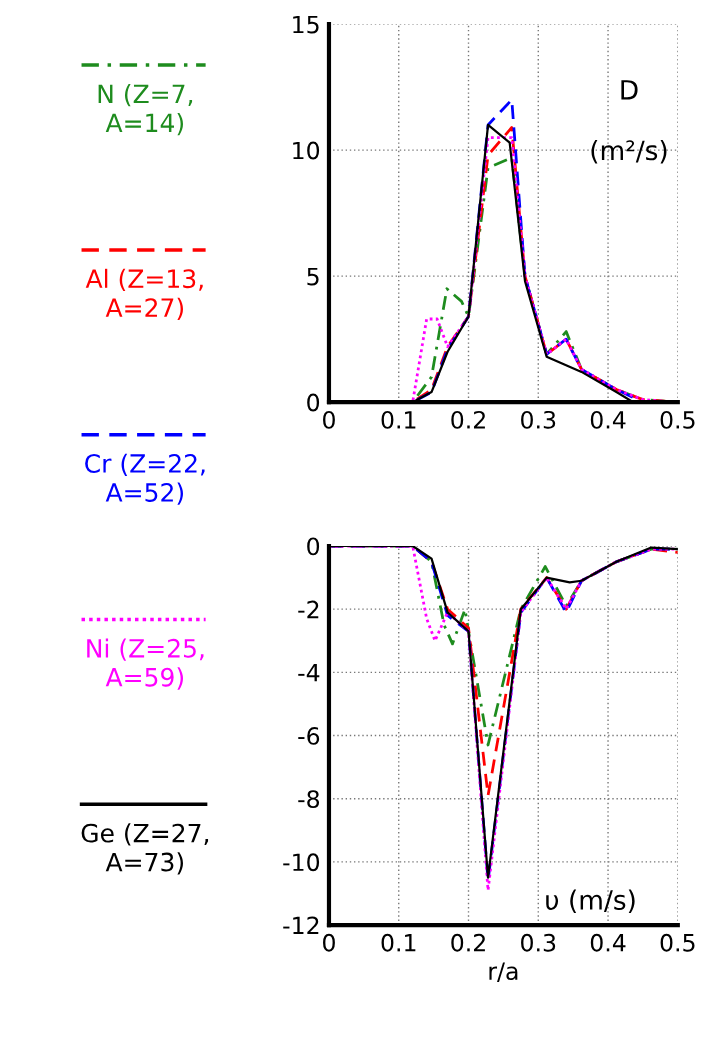  What do you see at coordinates (309, 735) in the screenshot?
I see `y-tick-label: -6` at bounding box center [309, 735].